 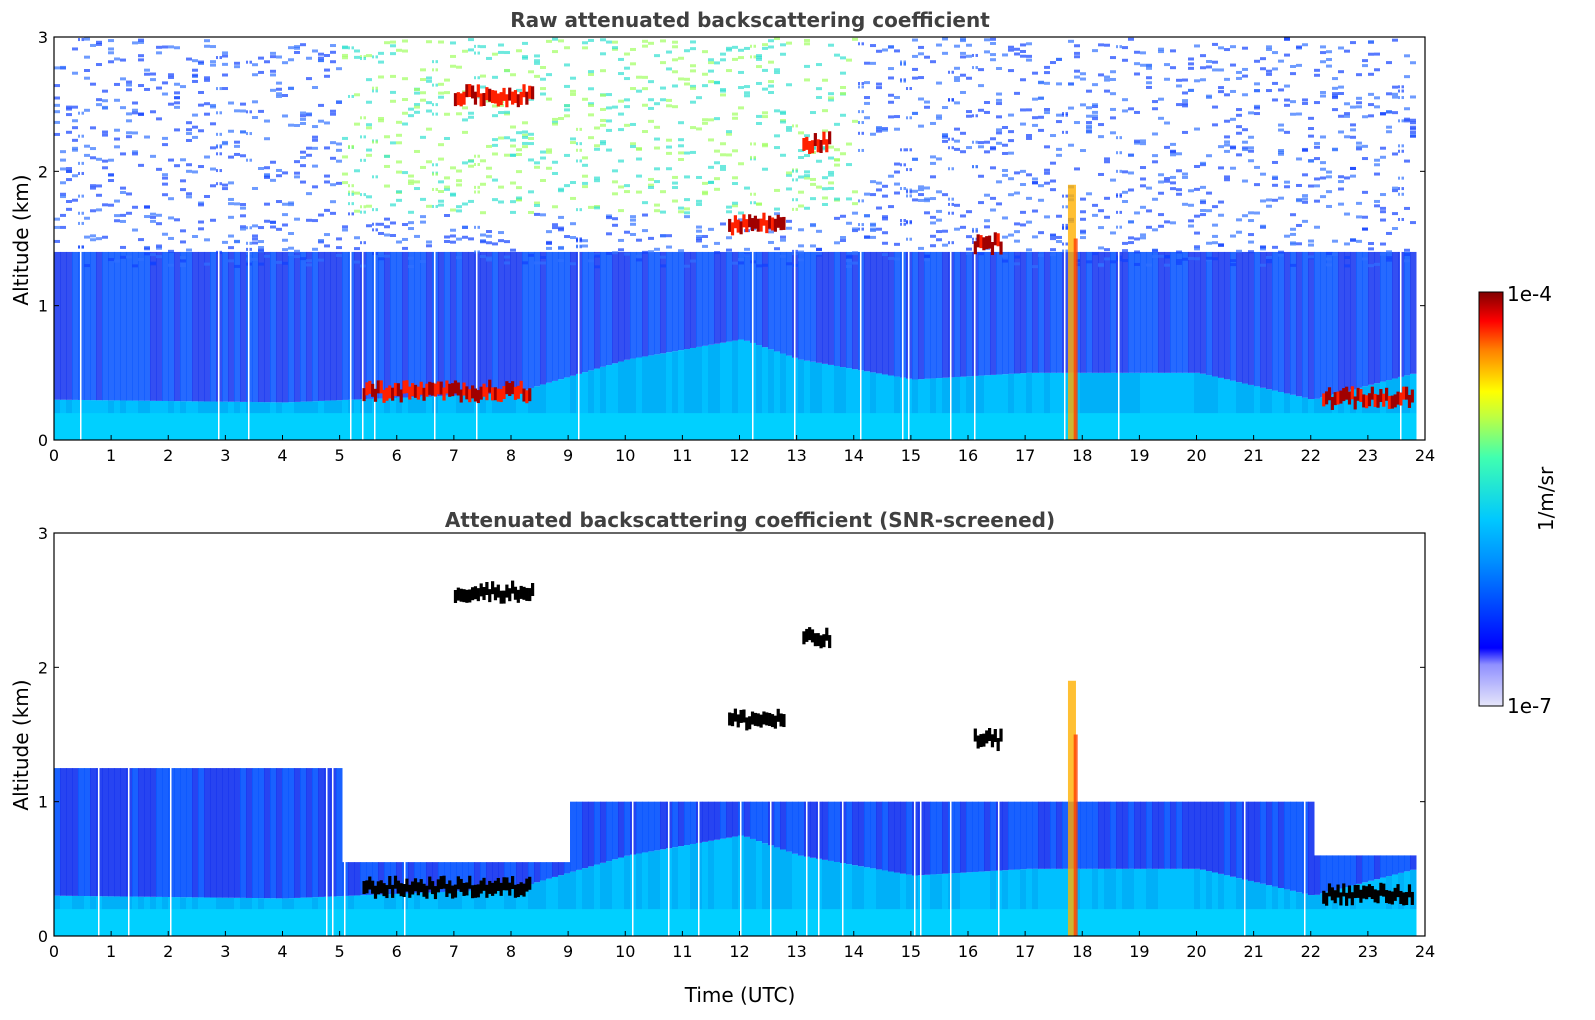 I want to click on raw-panel-ylabel: Altitude (km), so click(x=21, y=239).